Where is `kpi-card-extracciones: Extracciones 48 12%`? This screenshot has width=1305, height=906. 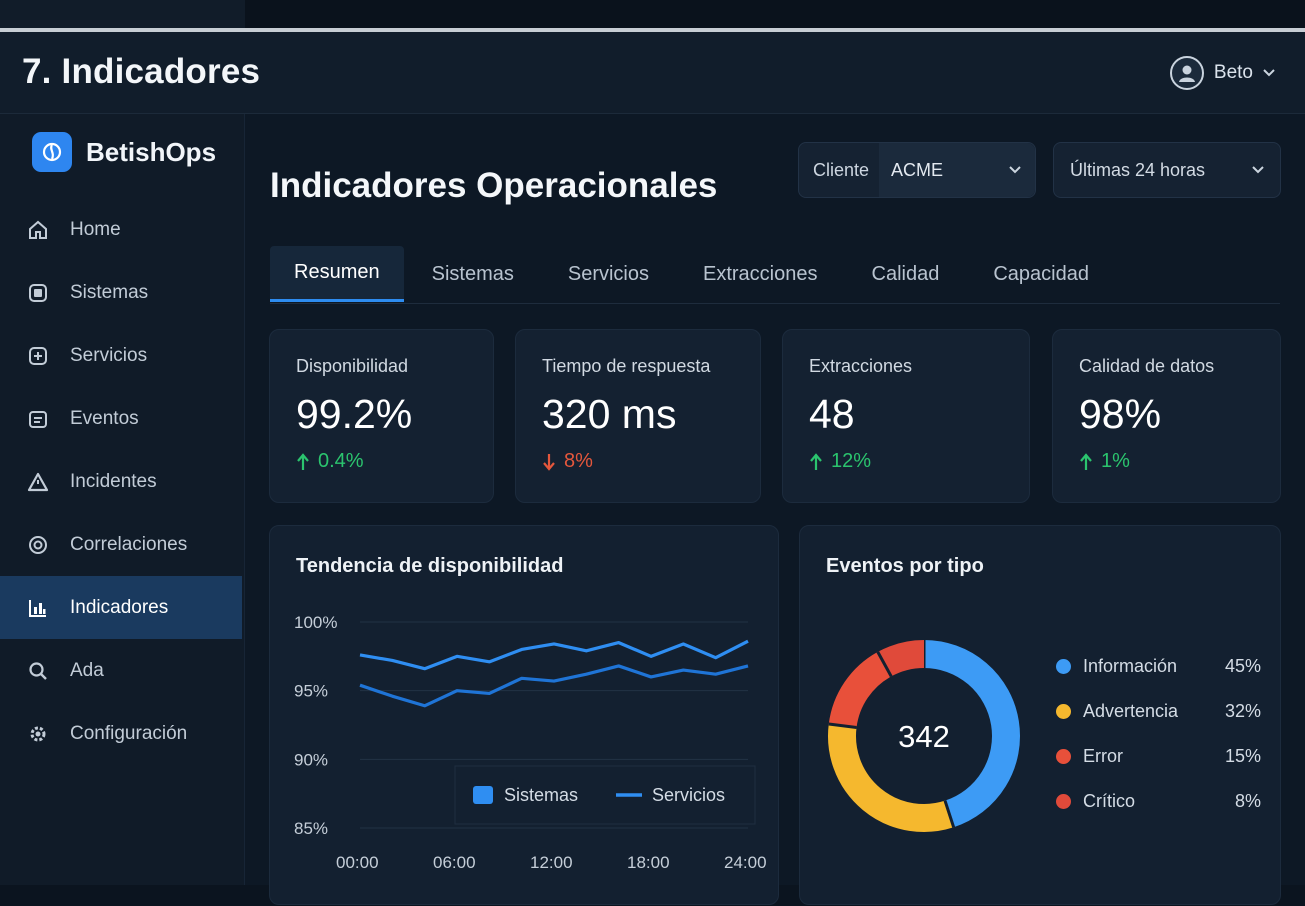
kpi-card-extracciones: Extracciones 48 12% is located at coordinates (906, 416).